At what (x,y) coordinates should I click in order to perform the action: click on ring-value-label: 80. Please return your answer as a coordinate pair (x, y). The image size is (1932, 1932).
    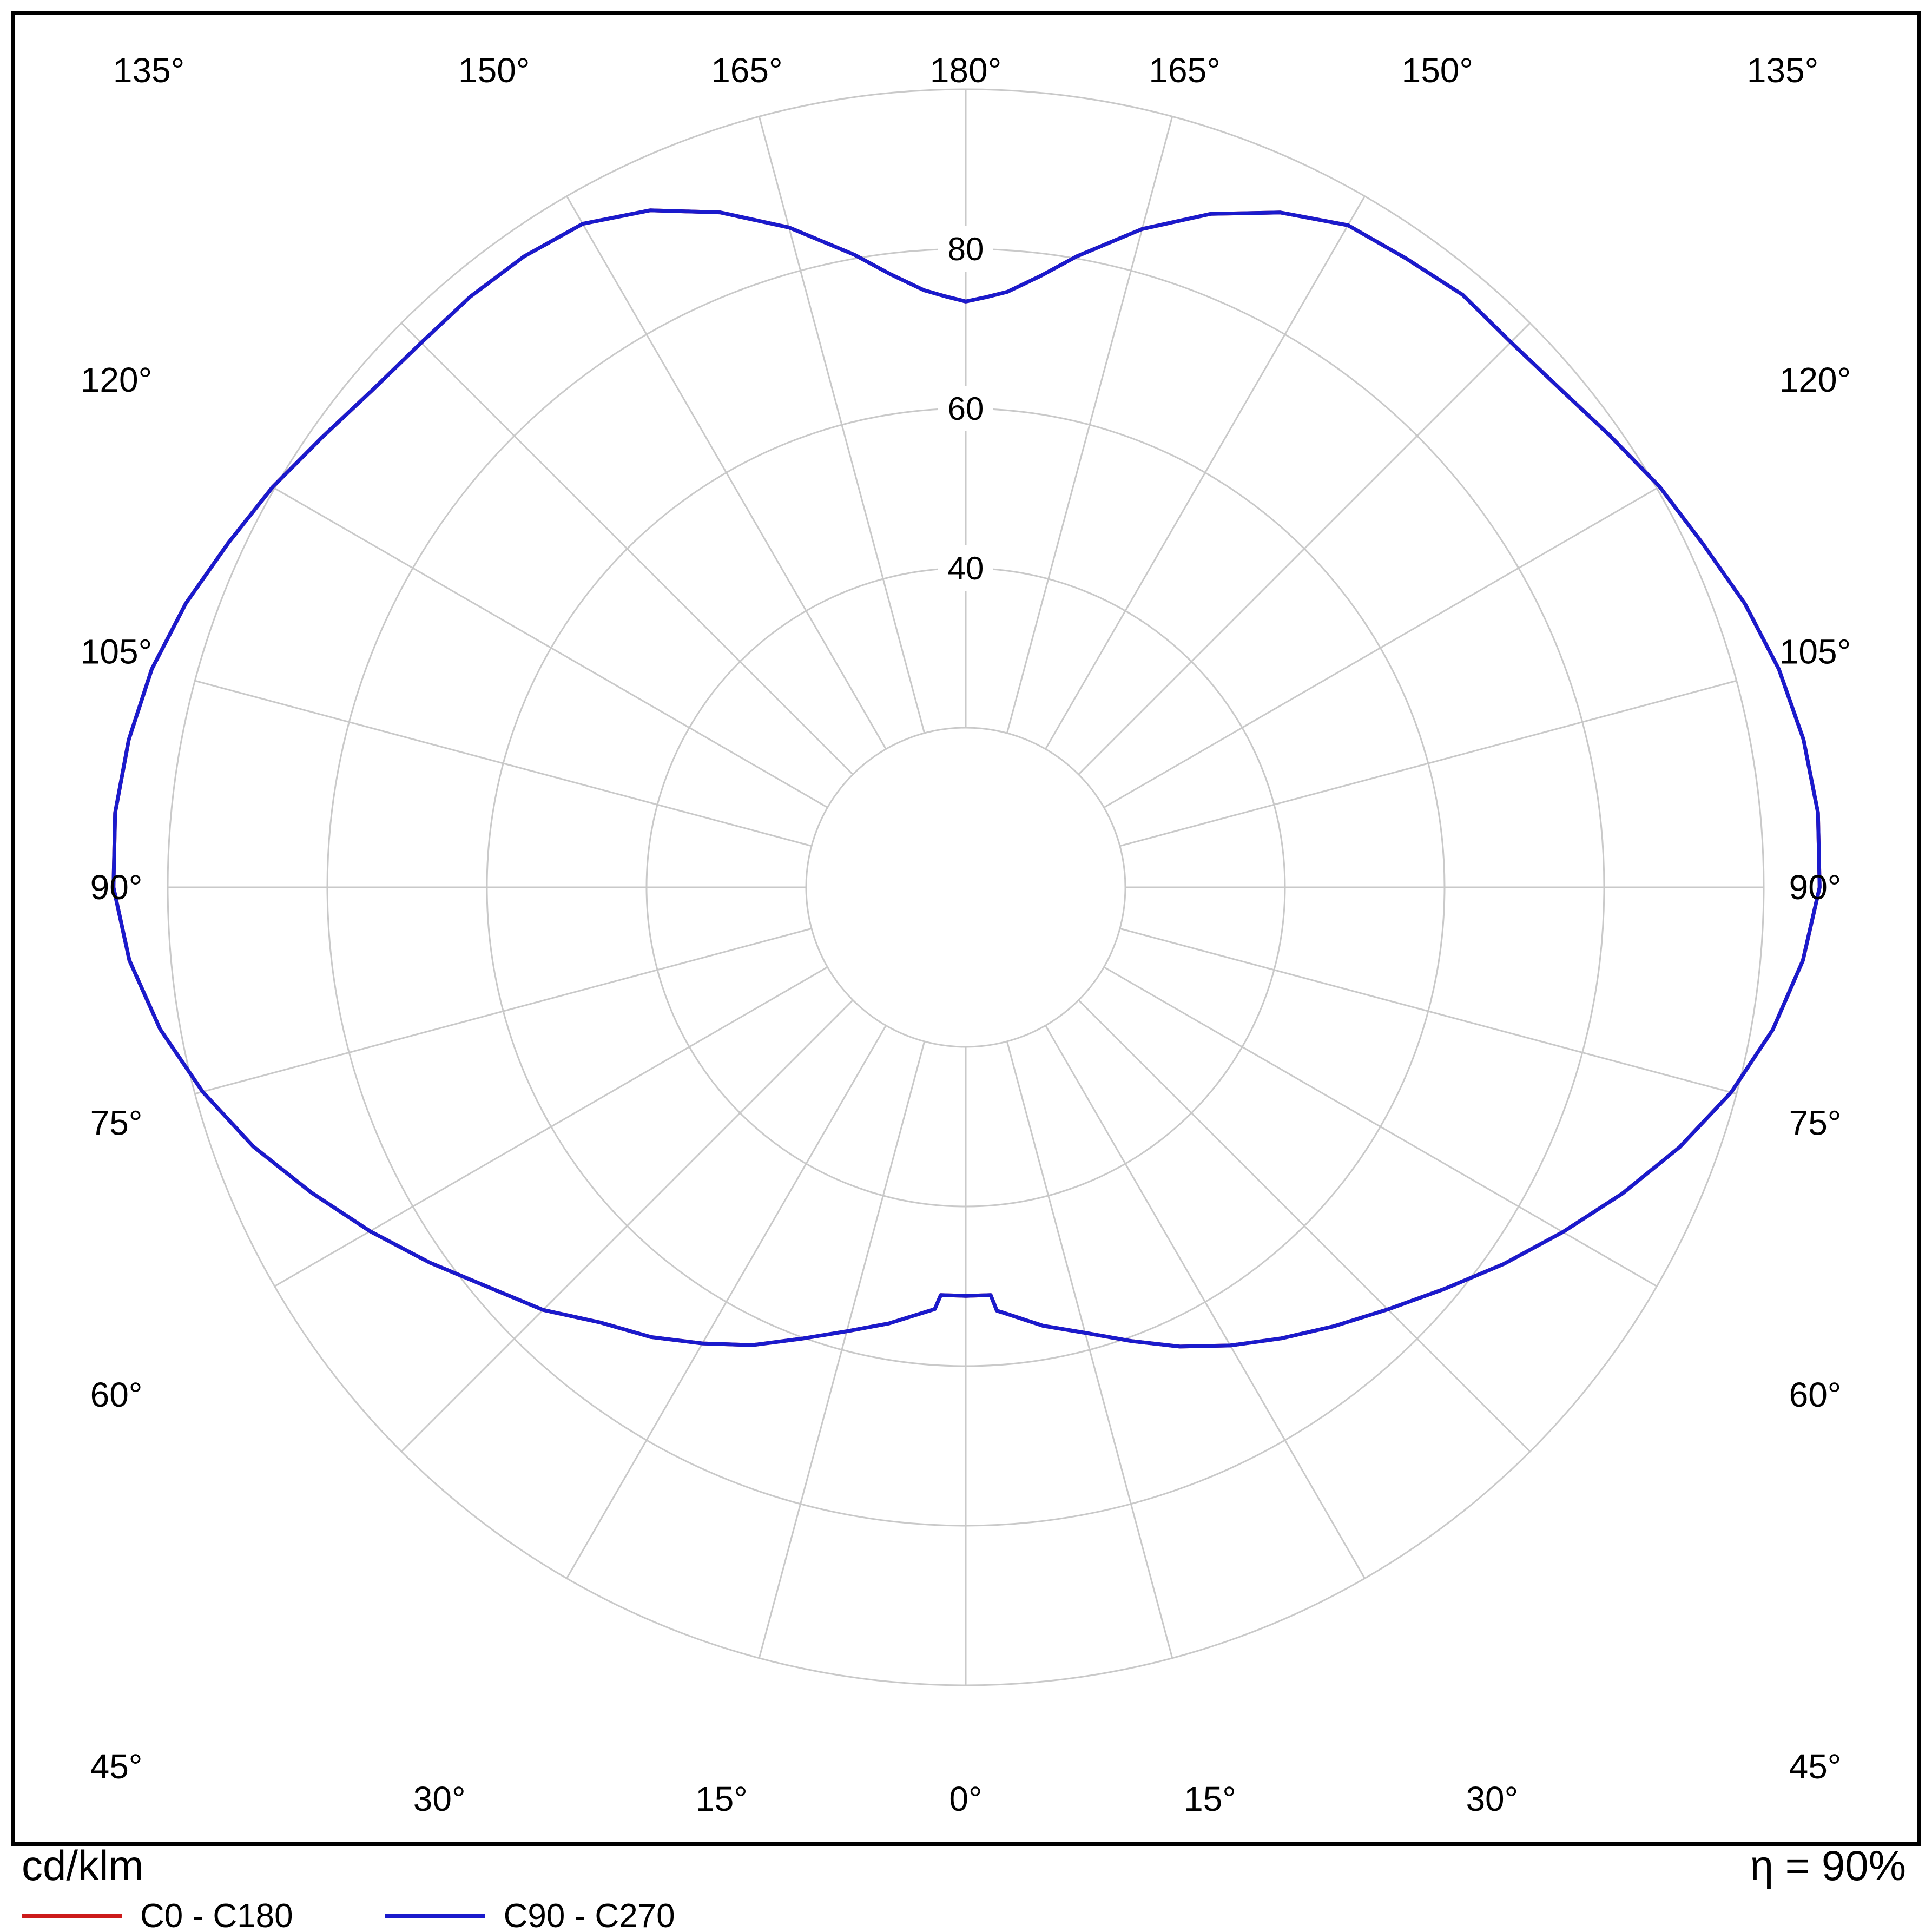
    Looking at the image, I should click on (966, 249).